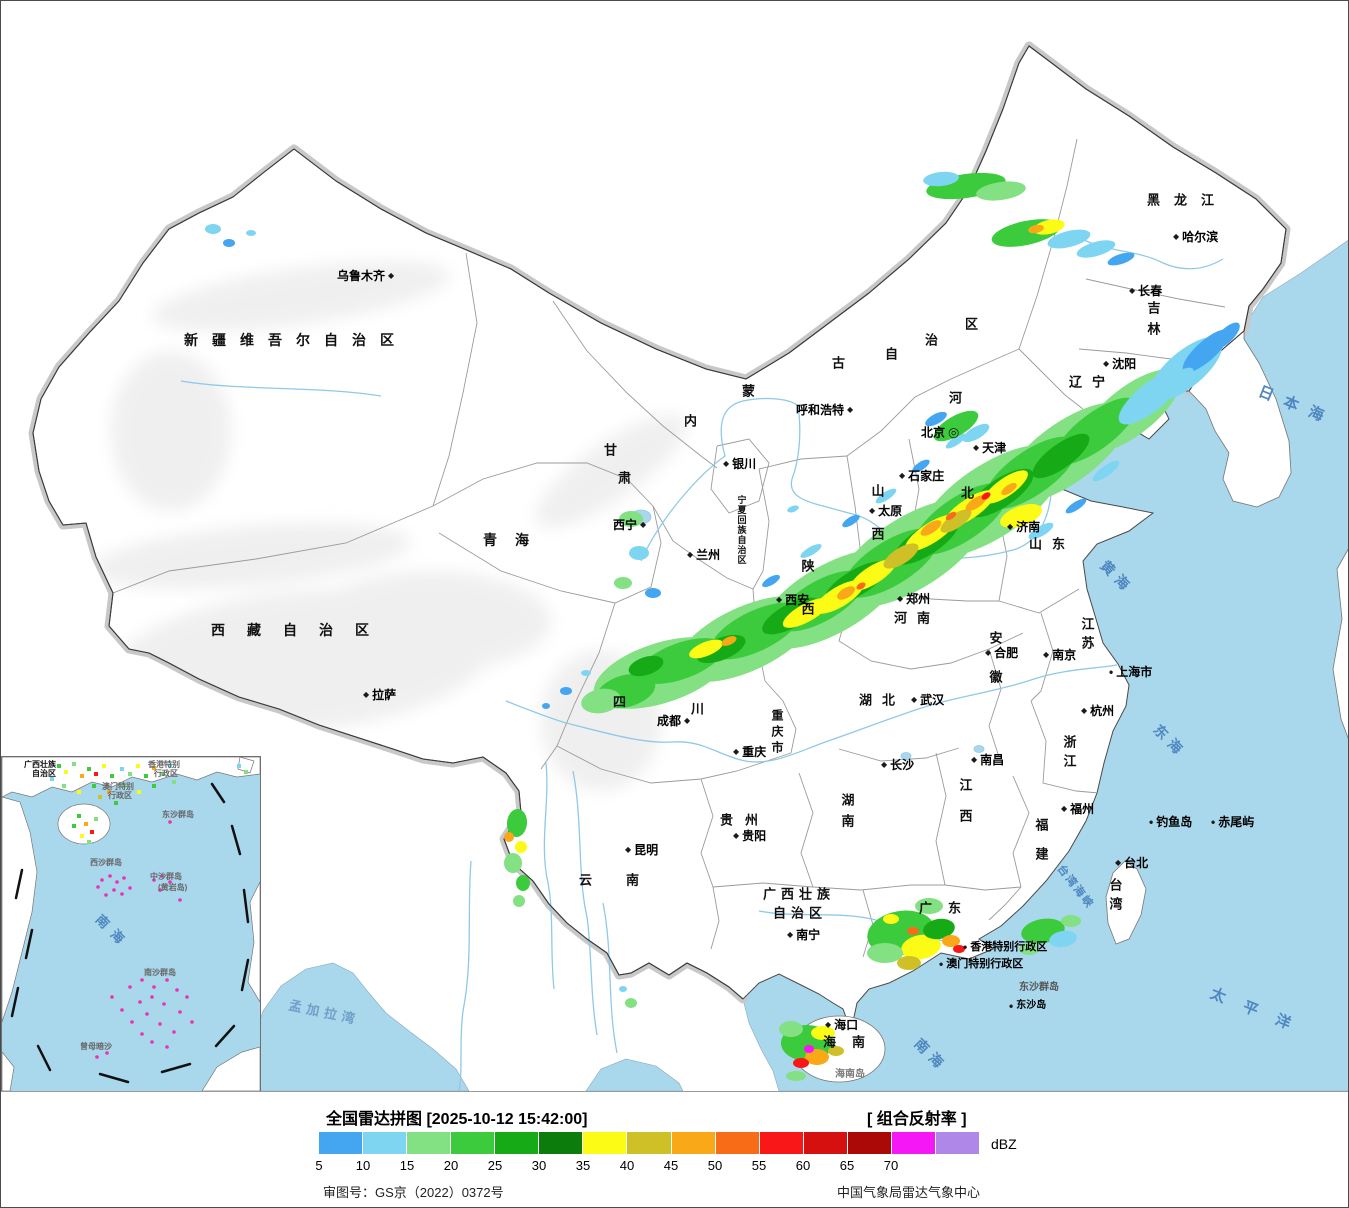 Image resolution: width=1349 pixels, height=1208 pixels. Describe the element at coordinates (1340, 643) in the screenshot. I see `japan-coast-sliver` at that location.